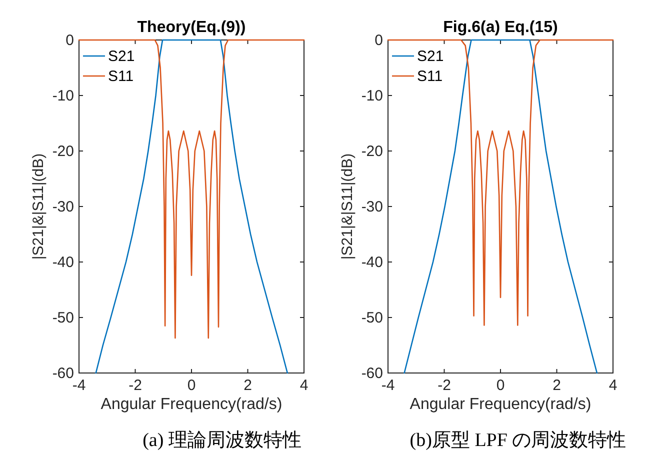  I want to click on text: (b)原型 LPF の周波数特性, so click(518, 440).